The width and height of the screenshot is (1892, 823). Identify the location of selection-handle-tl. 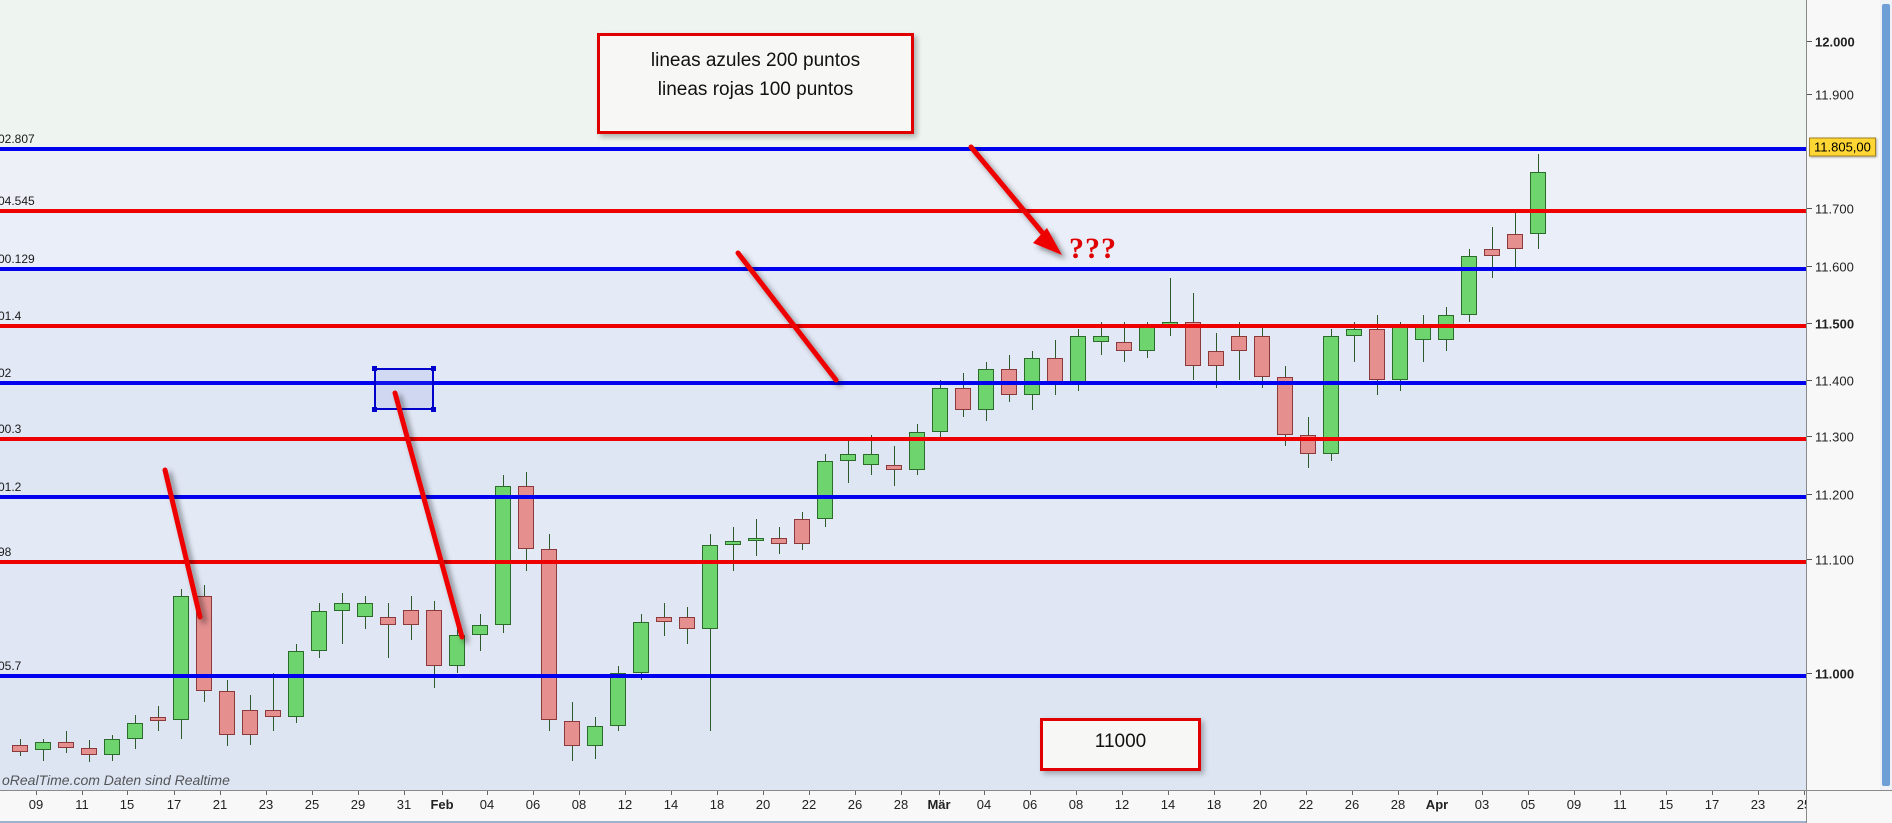
(374, 368).